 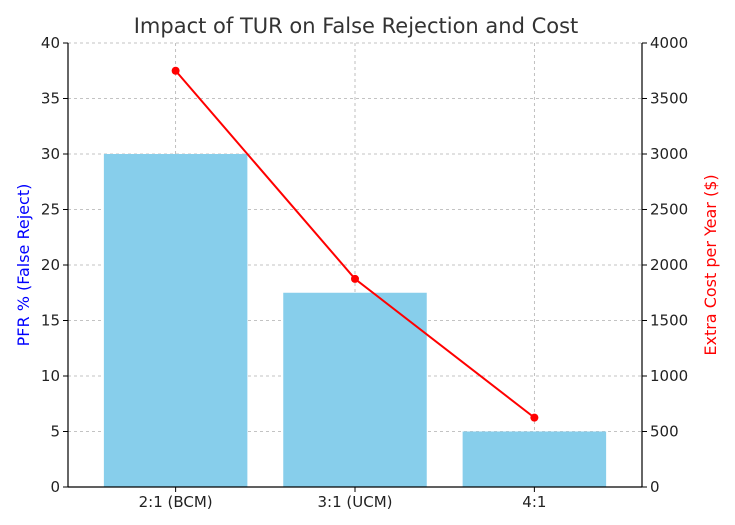 I want to click on left-tick-label: 30, so click(x=50, y=154).